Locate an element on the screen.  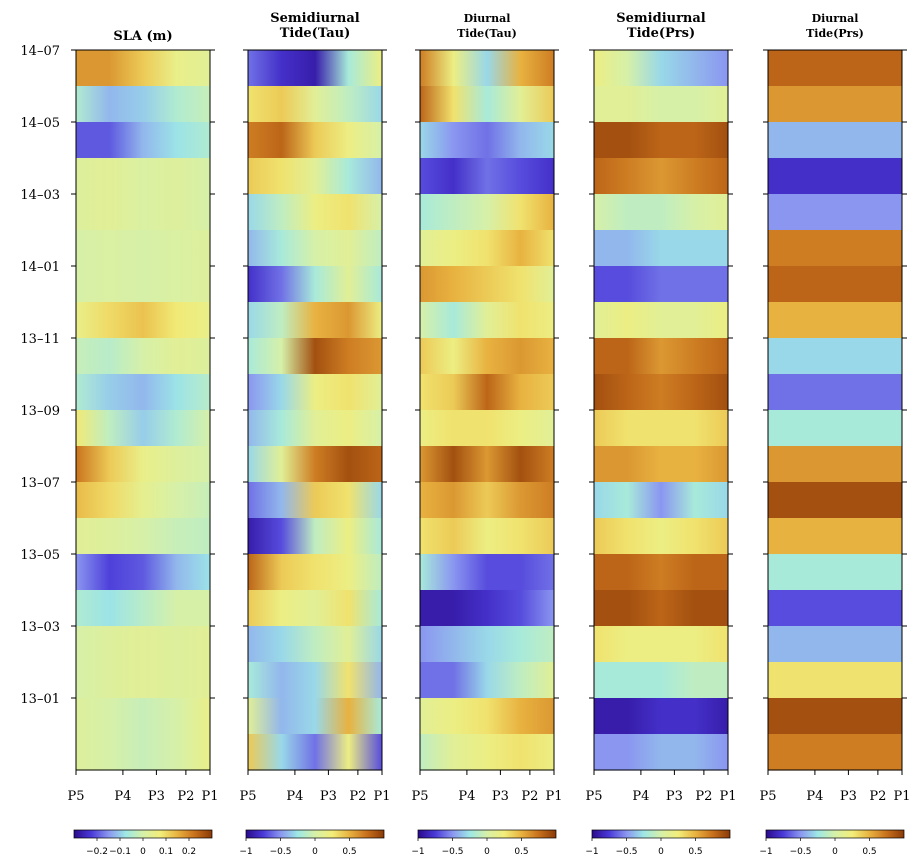
y-tick-label: 13–01 is located at coordinates (40, 699).